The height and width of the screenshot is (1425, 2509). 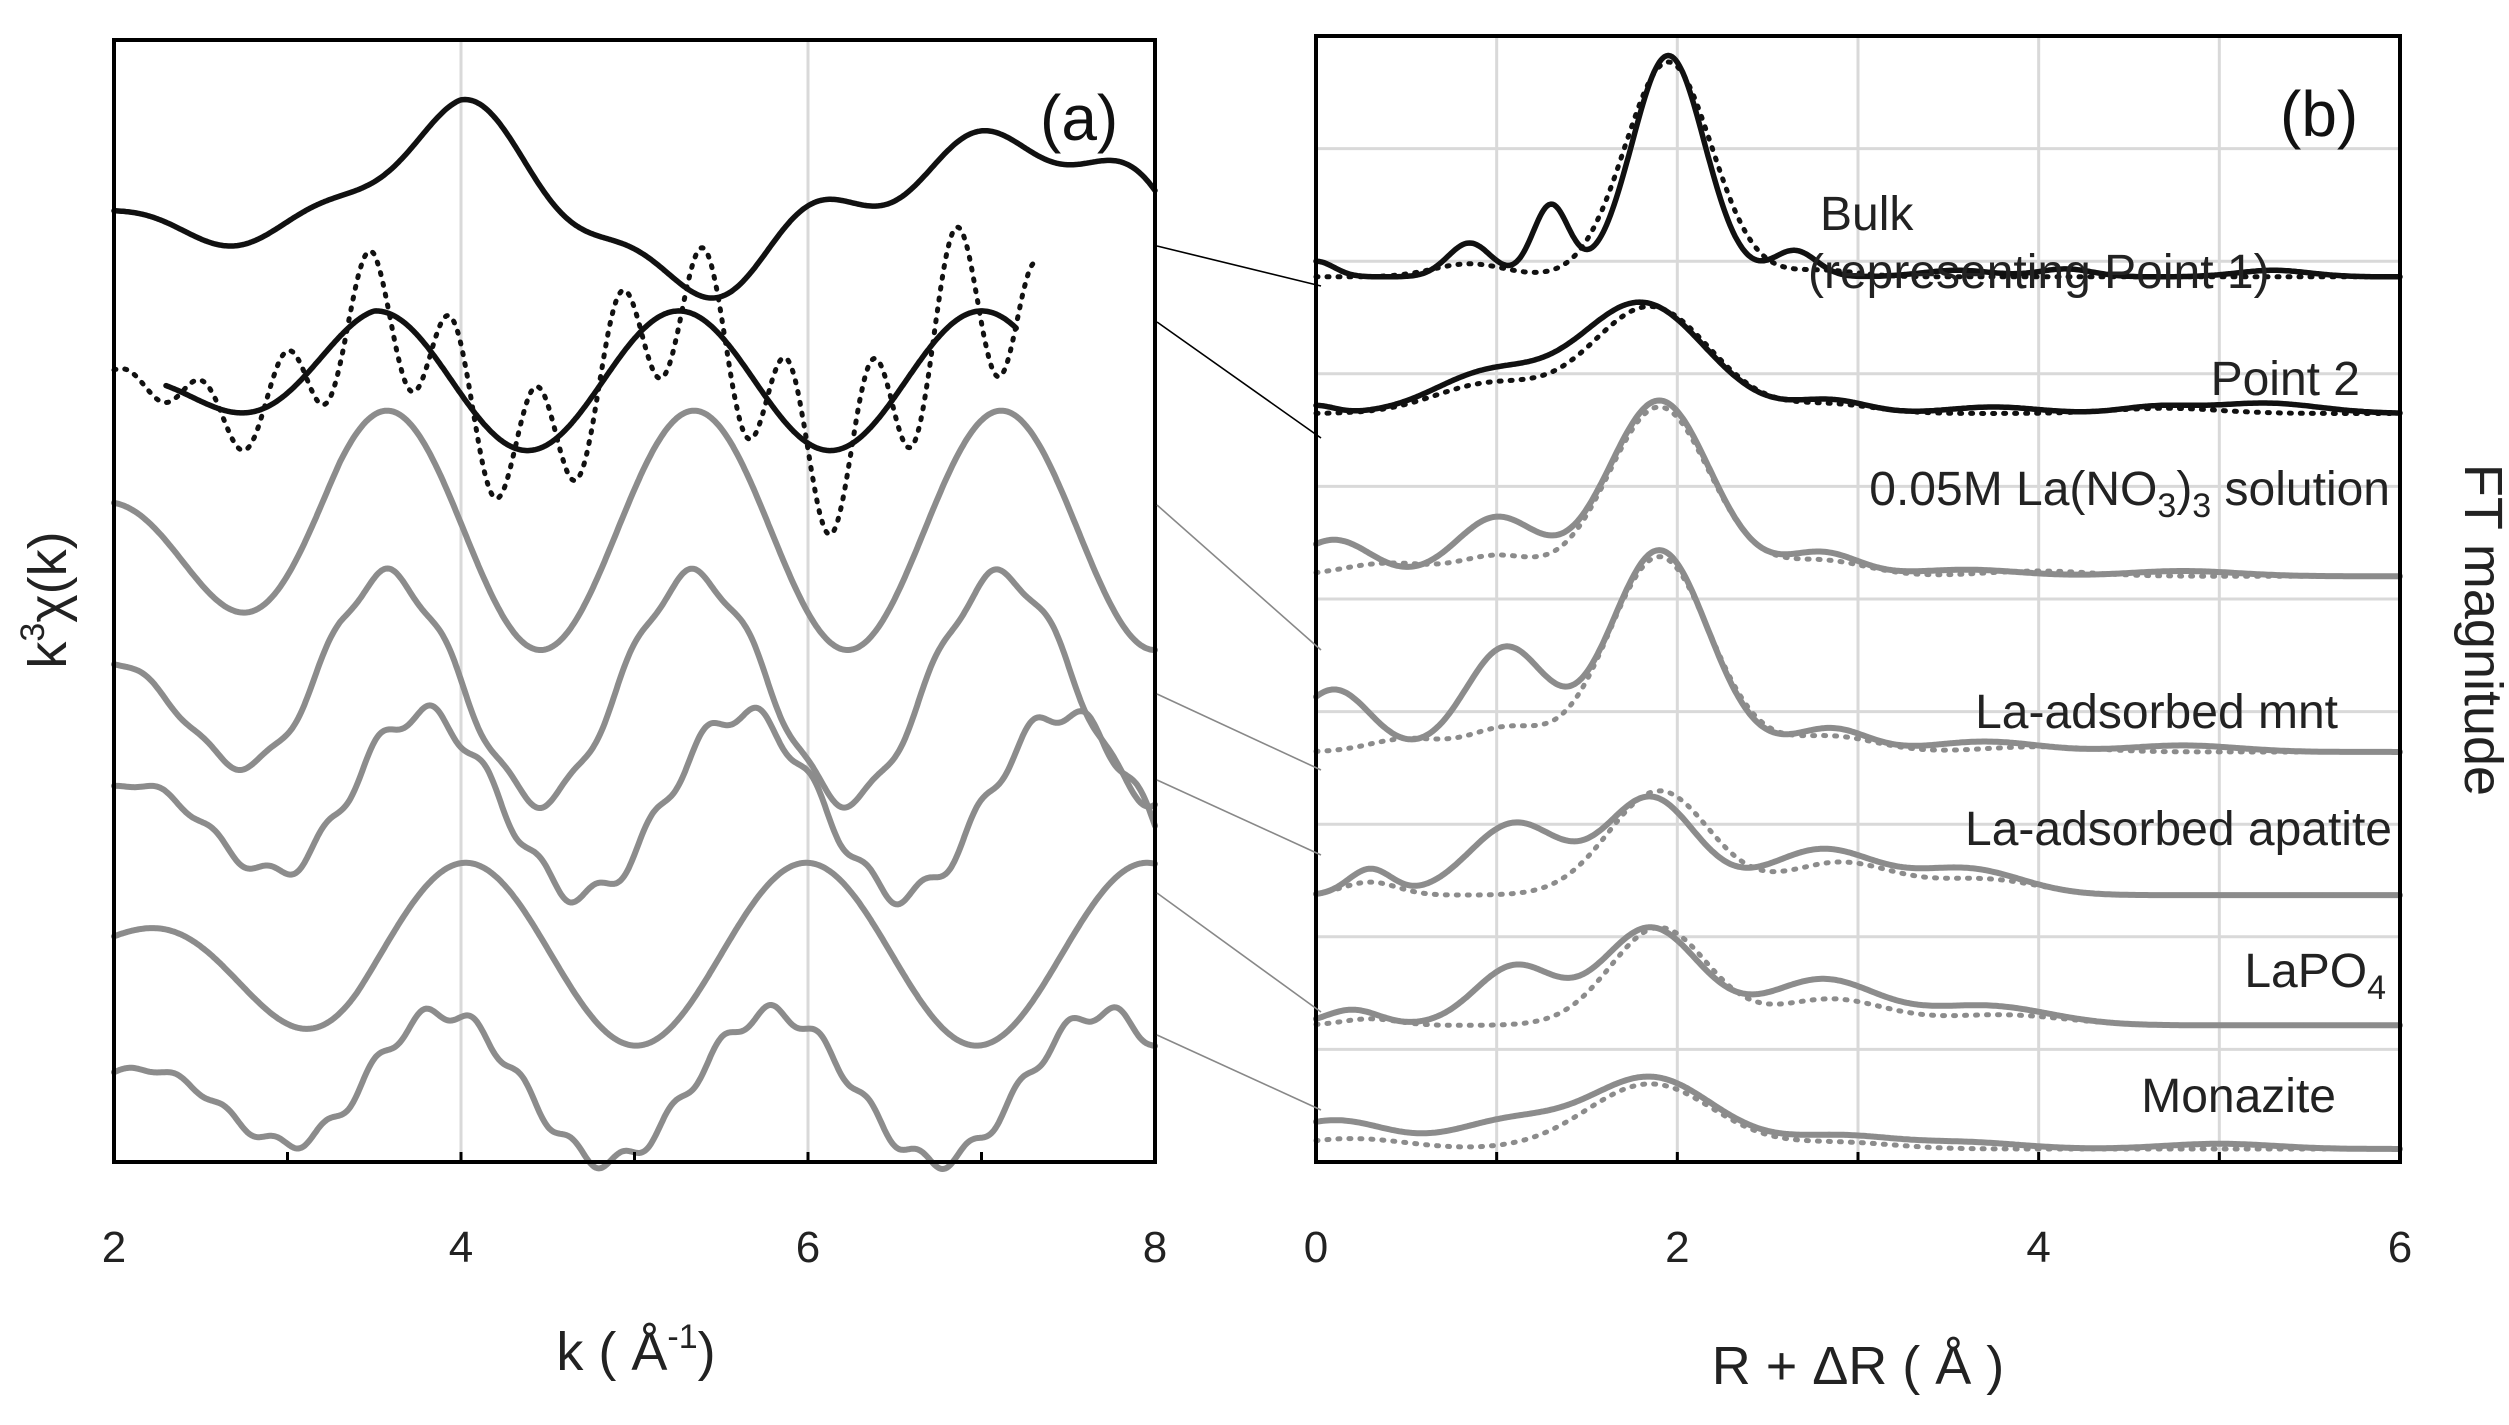 I want to click on panel-a-gridlines, so click(x=634, y=601).